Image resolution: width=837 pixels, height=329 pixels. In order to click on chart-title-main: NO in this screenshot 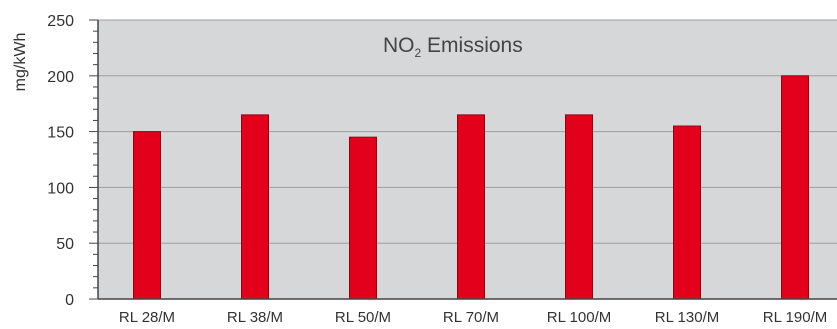, I will do `click(399, 45)`.